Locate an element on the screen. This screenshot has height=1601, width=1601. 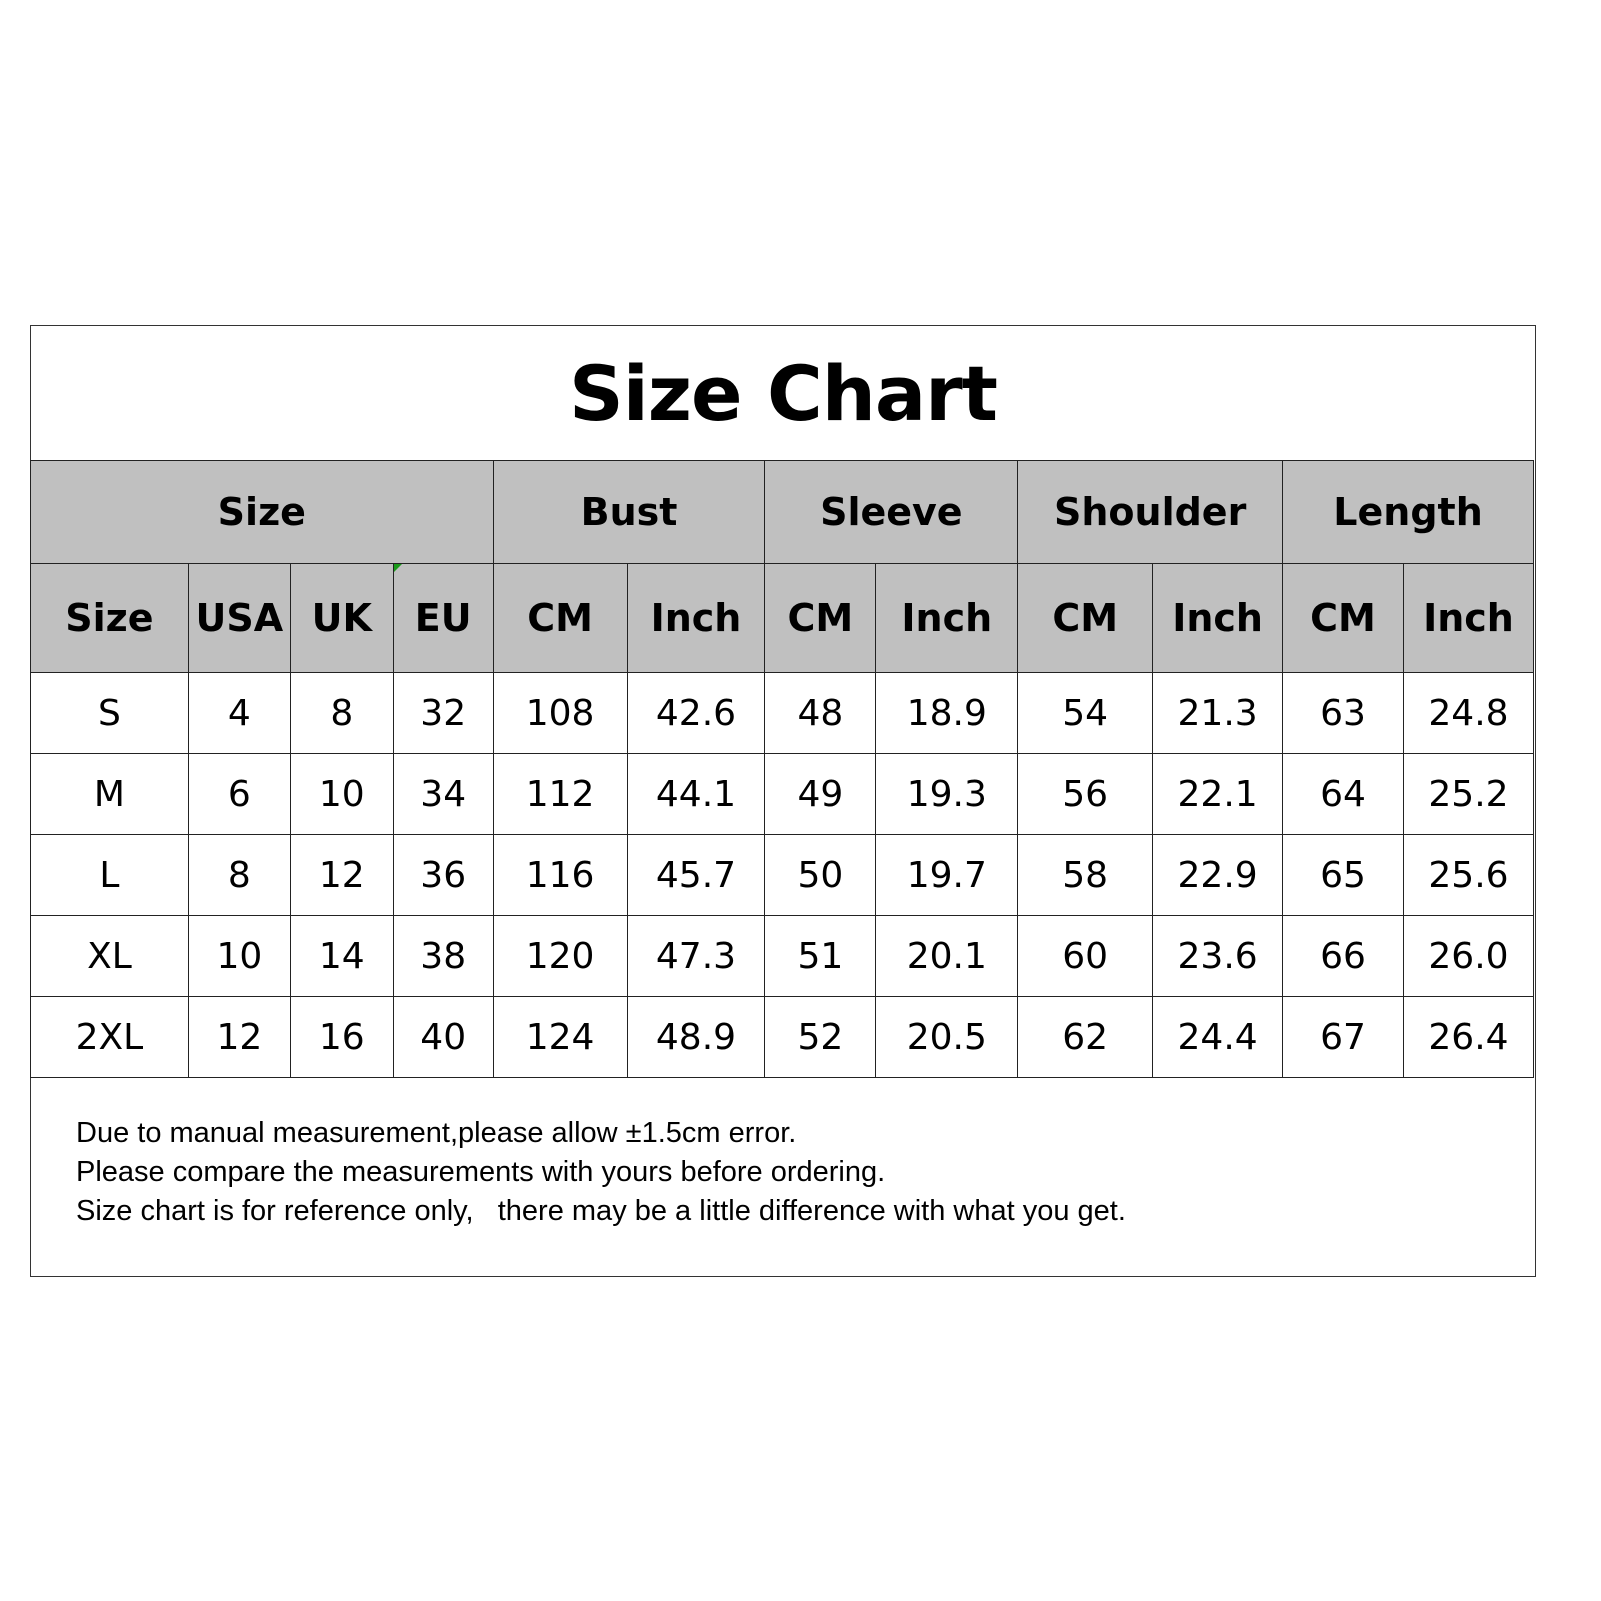
chart-title: Size Chart is located at coordinates (783, 393).